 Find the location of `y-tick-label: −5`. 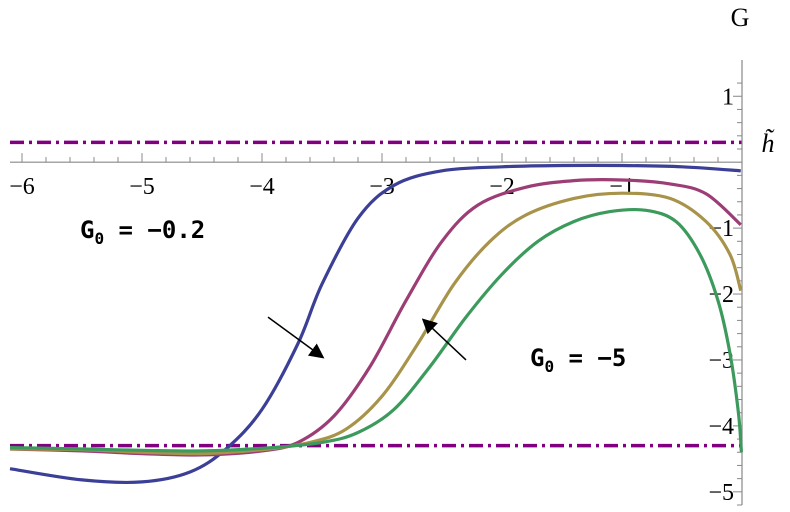

y-tick-label: −5 is located at coordinates (721, 493).